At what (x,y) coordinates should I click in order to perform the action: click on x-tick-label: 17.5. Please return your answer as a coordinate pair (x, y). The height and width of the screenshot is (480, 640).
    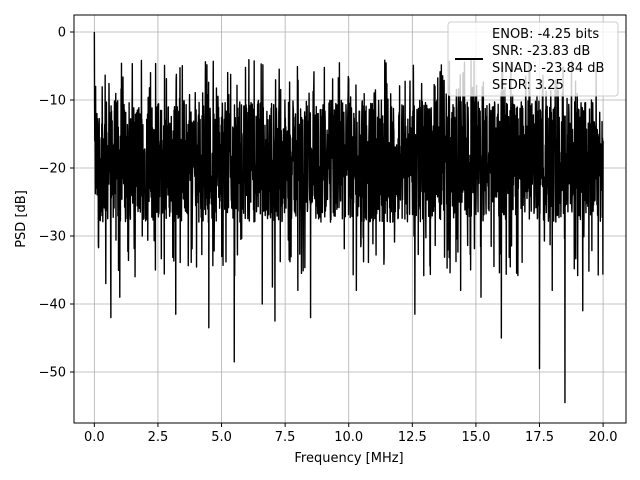
    Looking at the image, I should click on (539, 437).